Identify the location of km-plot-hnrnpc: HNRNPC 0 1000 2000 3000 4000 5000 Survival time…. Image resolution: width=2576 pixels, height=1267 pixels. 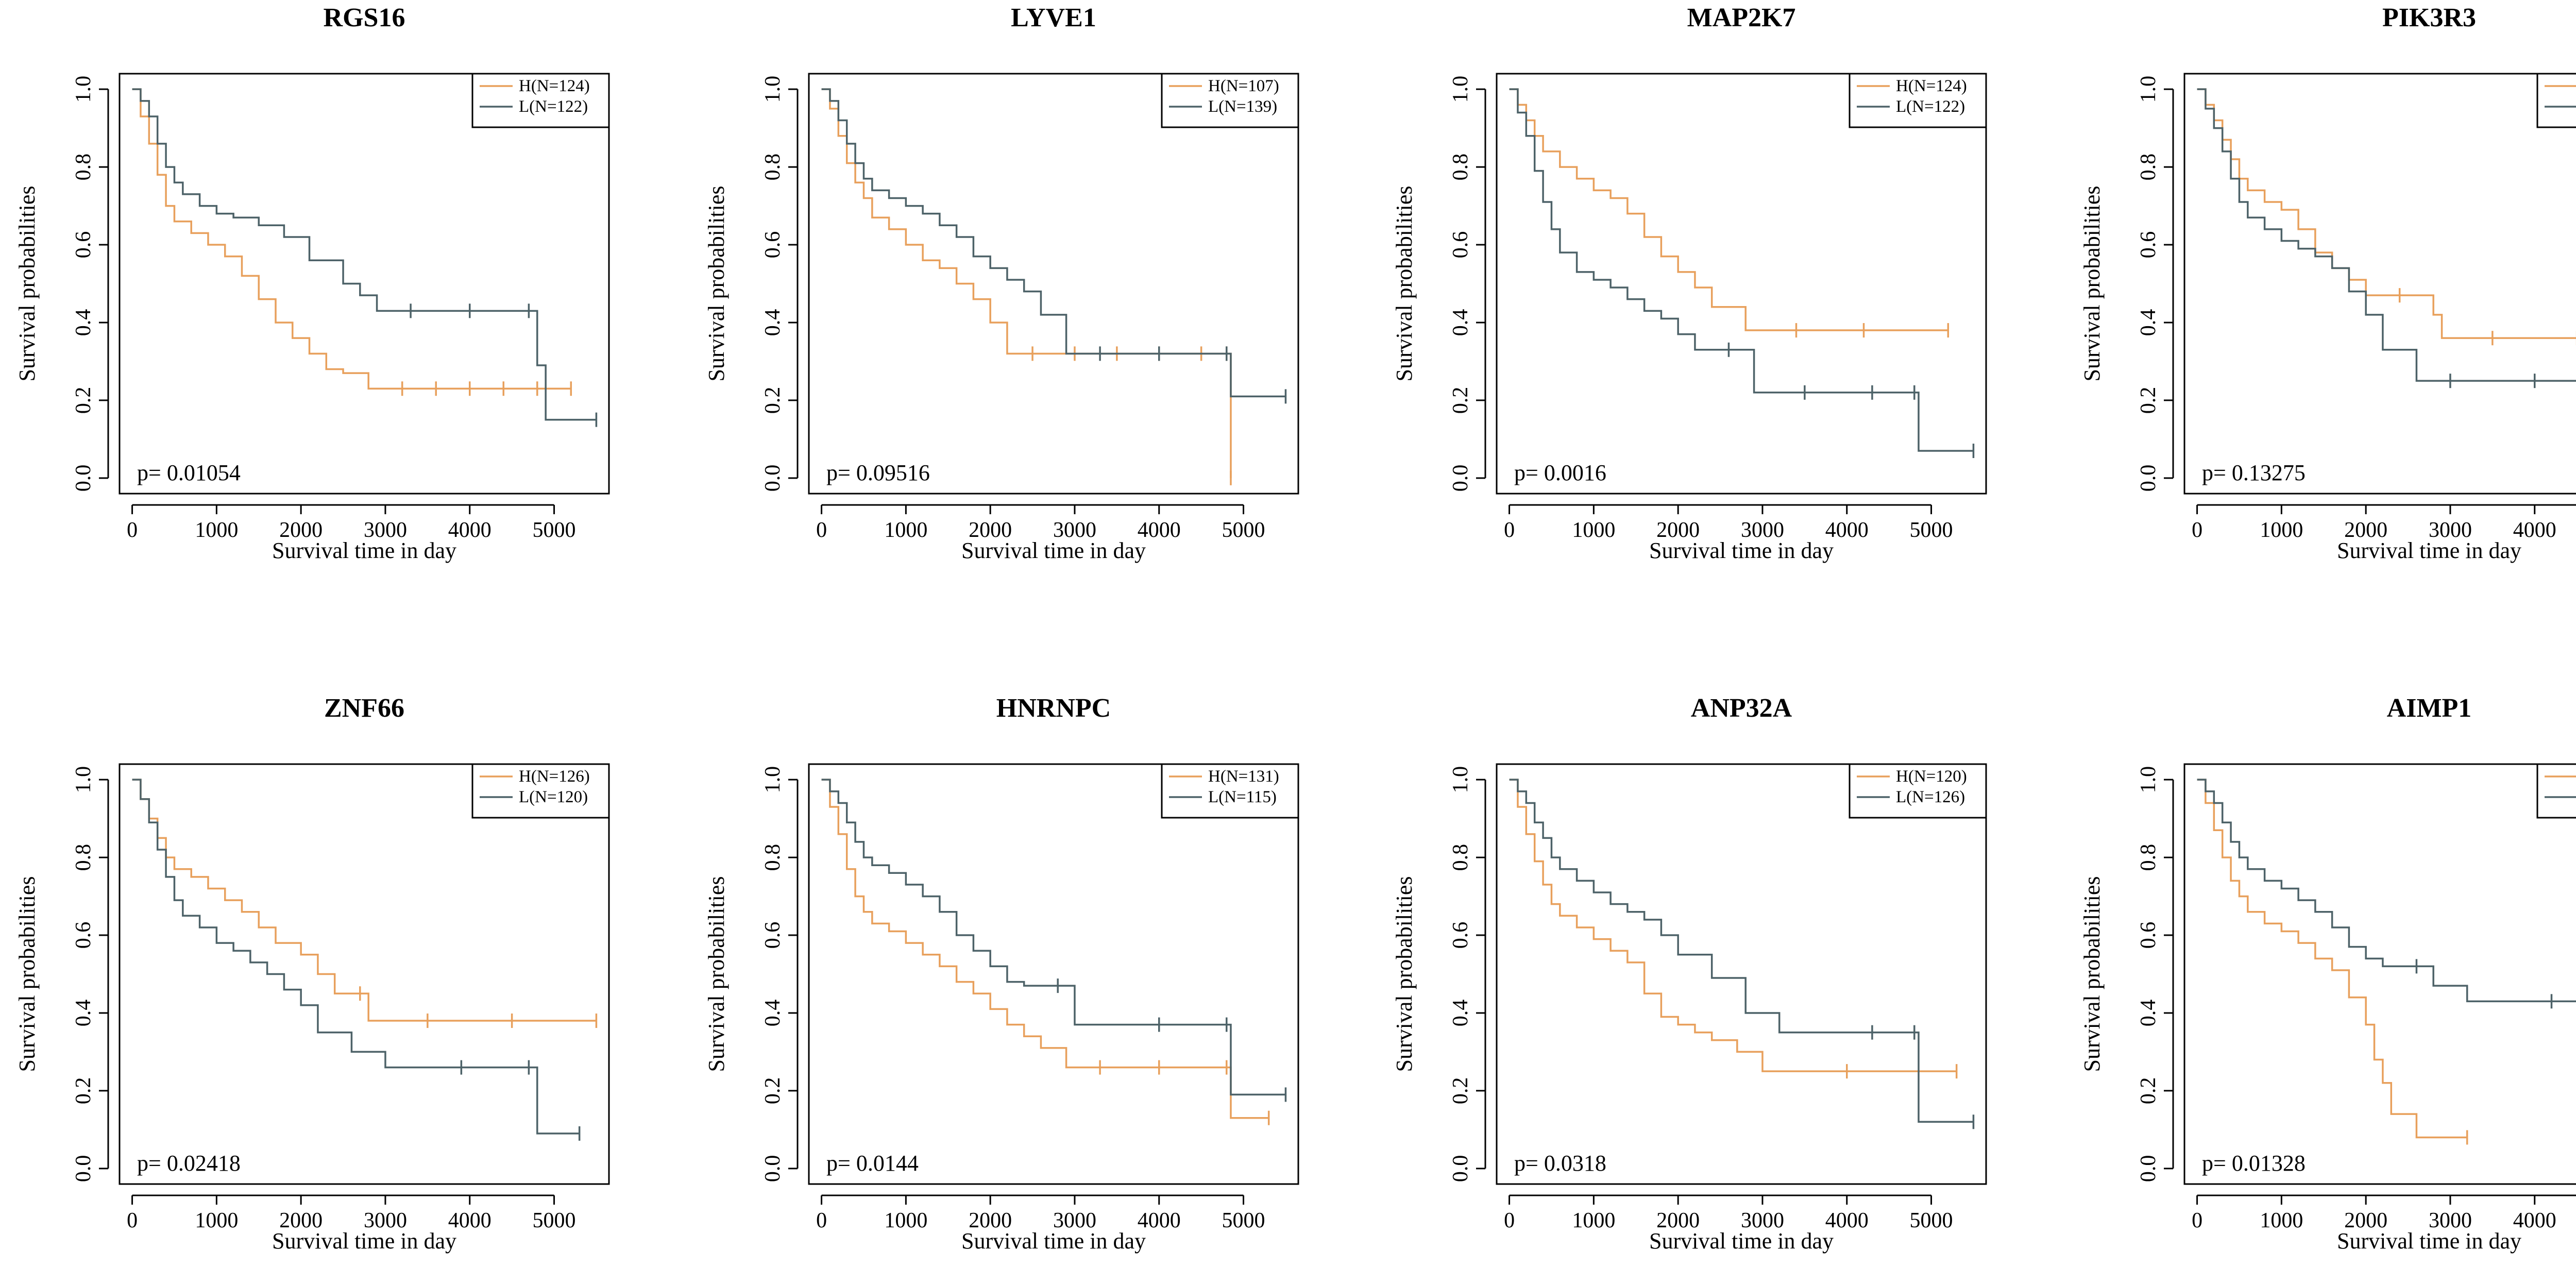
(1001, 974).